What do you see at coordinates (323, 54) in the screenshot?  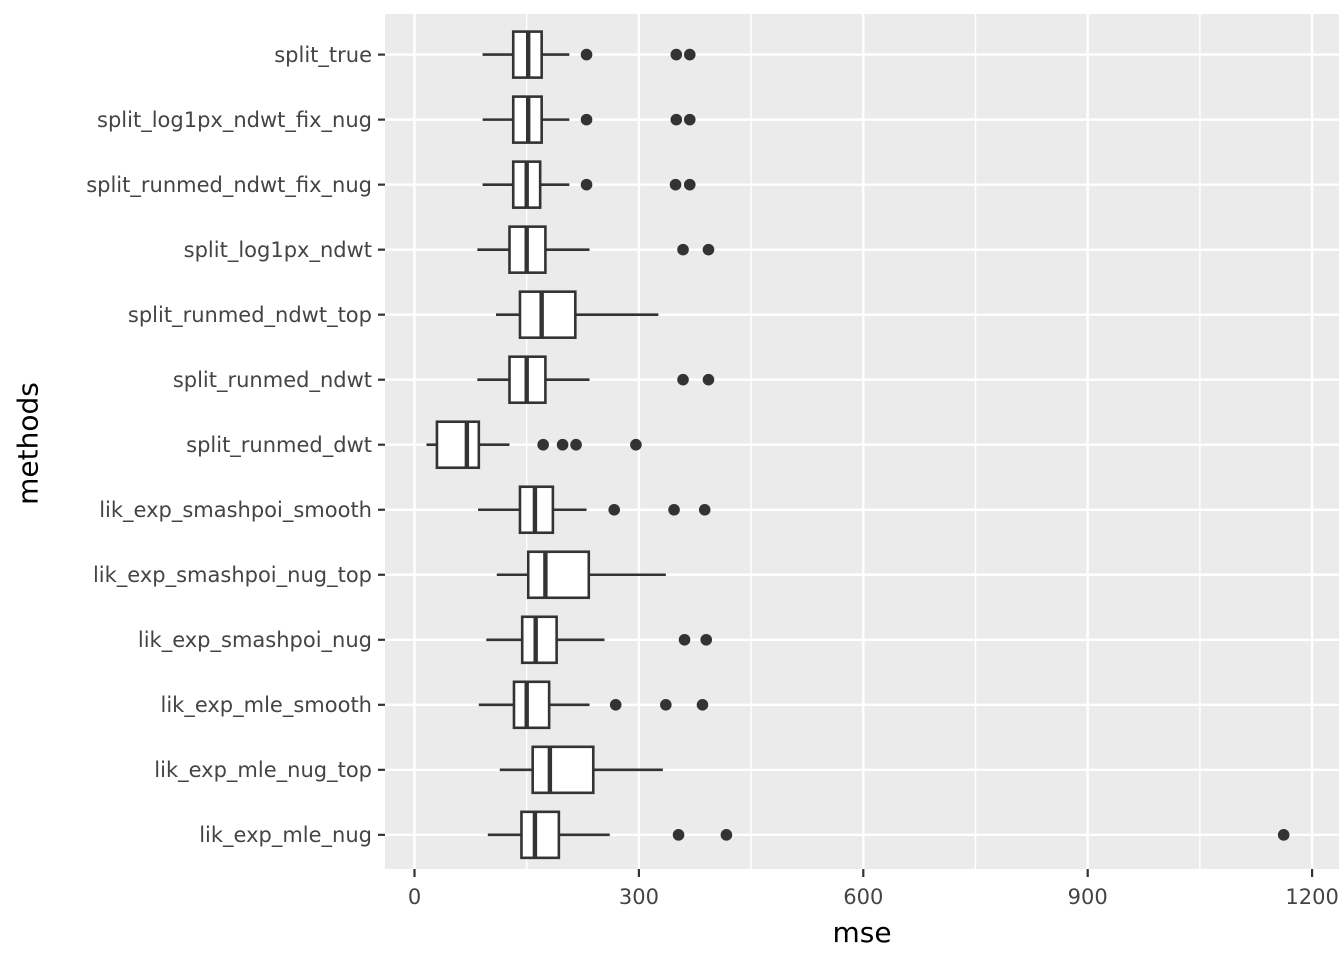 I see `y-tick-label: split_true` at bounding box center [323, 54].